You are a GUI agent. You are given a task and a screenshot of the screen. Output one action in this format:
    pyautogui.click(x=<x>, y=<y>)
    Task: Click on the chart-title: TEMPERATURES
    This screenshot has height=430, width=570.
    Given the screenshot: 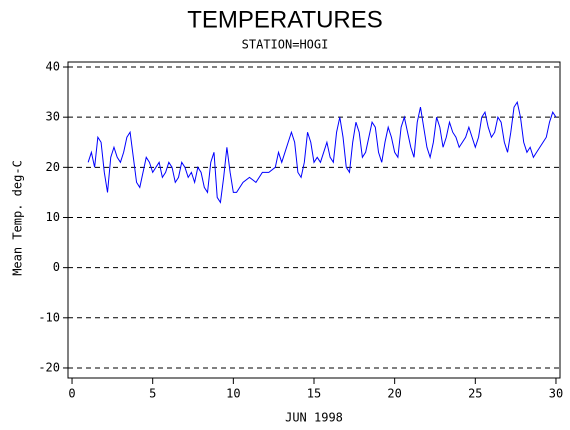 What is the action you would take?
    pyautogui.click(x=285, y=19)
    